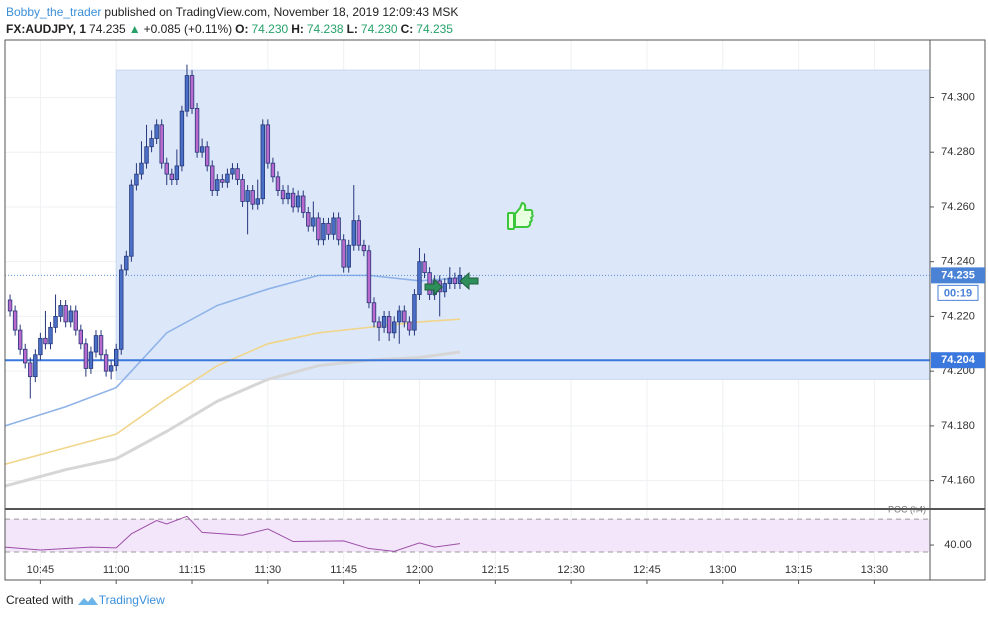 The width and height of the screenshot is (988, 618). What do you see at coordinates (799, 570) in the screenshot?
I see `x-tick-label: 13:15` at bounding box center [799, 570].